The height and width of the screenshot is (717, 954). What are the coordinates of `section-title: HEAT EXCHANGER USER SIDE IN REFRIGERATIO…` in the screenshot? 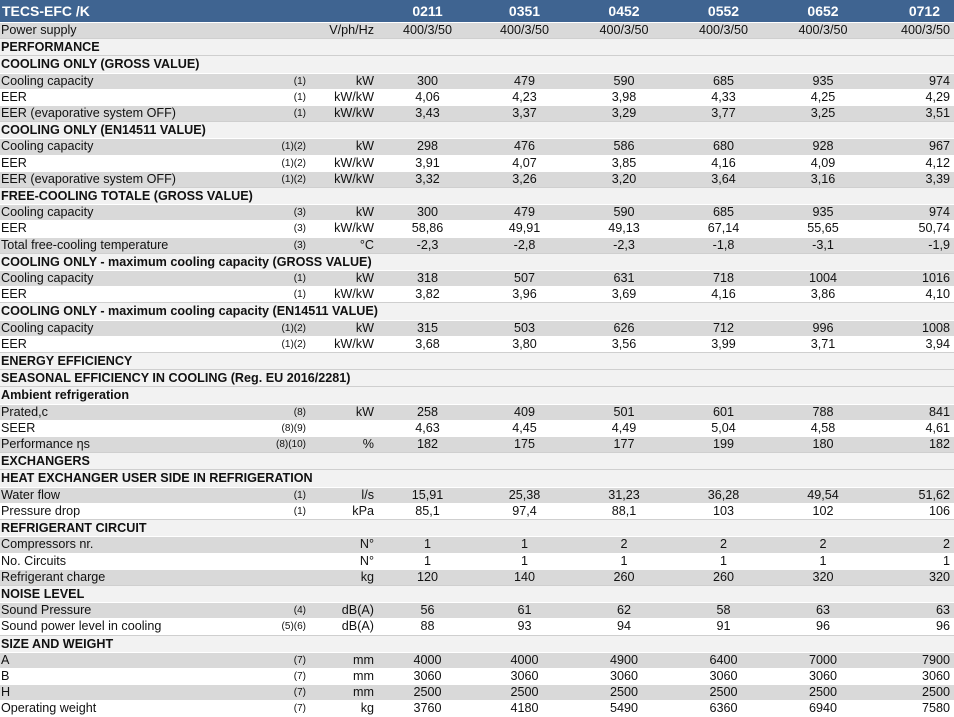 It's located at (477, 478).